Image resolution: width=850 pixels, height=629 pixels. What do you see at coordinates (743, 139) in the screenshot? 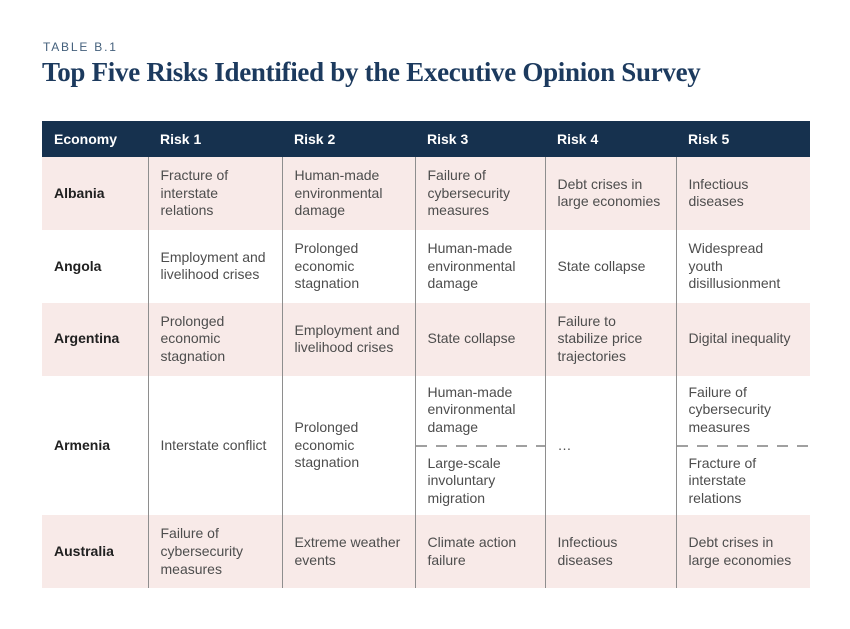
I see `column-header-risk-5: Risk 5` at bounding box center [743, 139].